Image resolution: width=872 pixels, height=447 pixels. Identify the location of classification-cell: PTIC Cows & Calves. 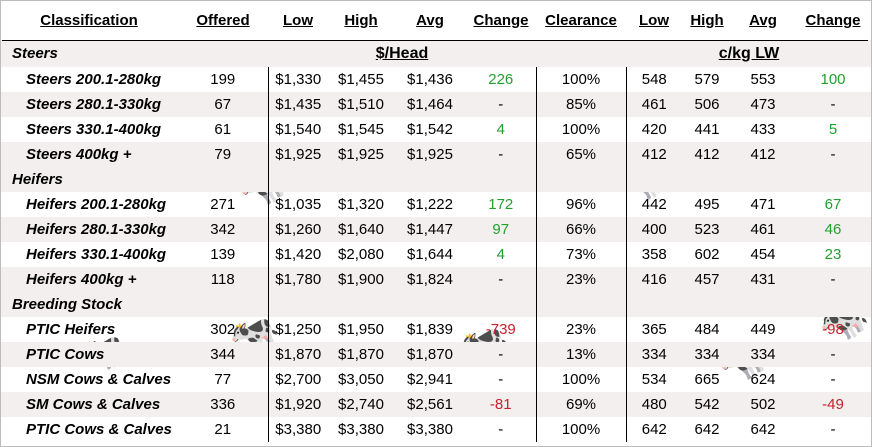
(99, 429).